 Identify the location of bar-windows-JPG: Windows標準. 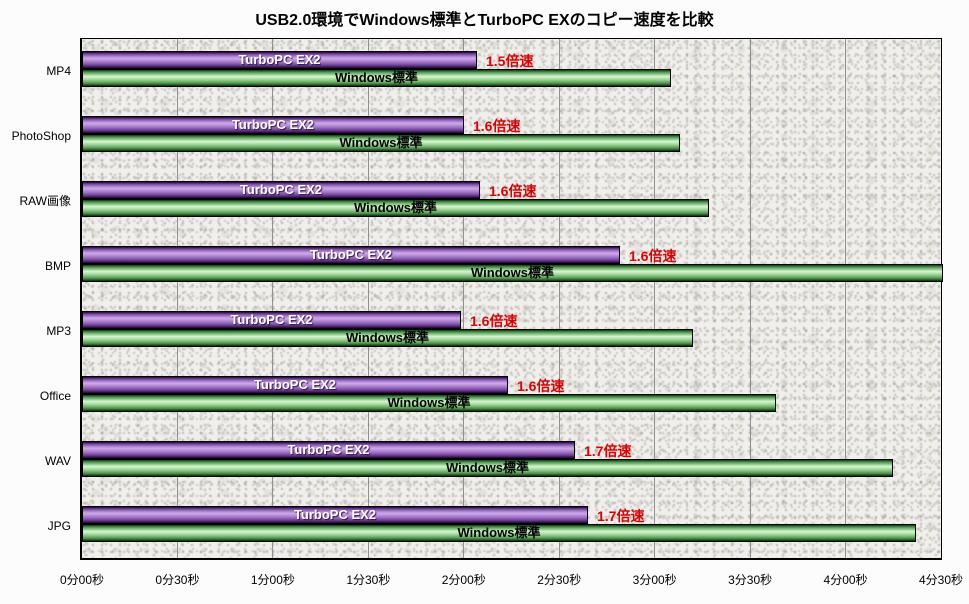
(499, 532).